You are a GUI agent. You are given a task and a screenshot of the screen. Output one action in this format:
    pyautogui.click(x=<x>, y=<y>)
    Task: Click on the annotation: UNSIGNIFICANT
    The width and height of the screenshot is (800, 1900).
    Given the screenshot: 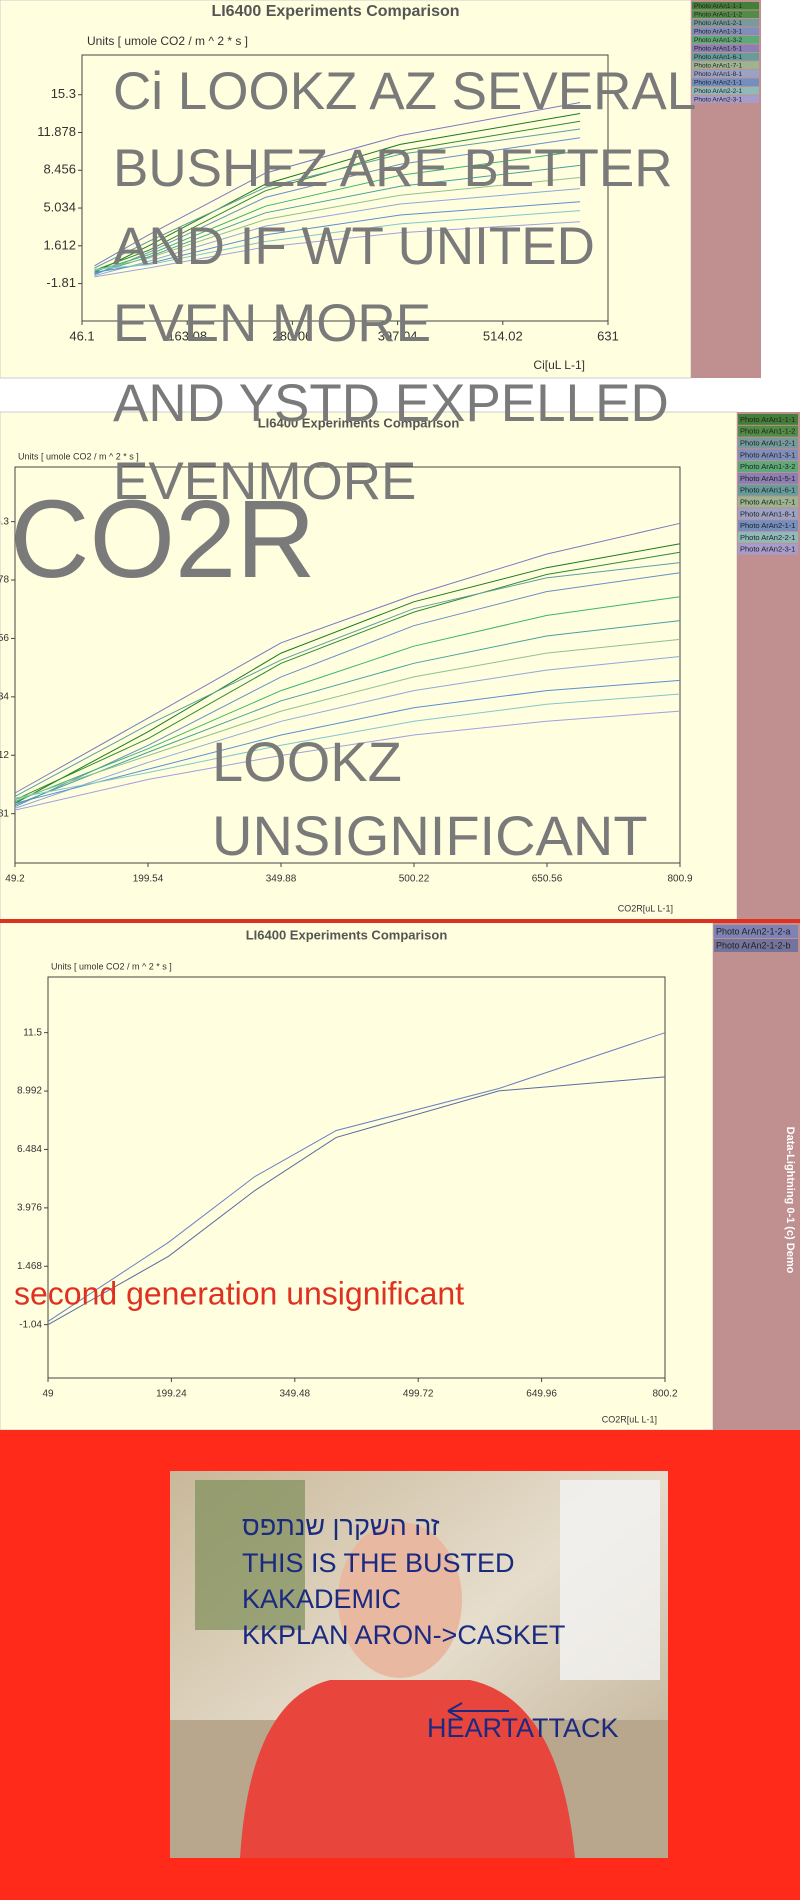 What is the action you would take?
    pyautogui.click(x=430, y=835)
    